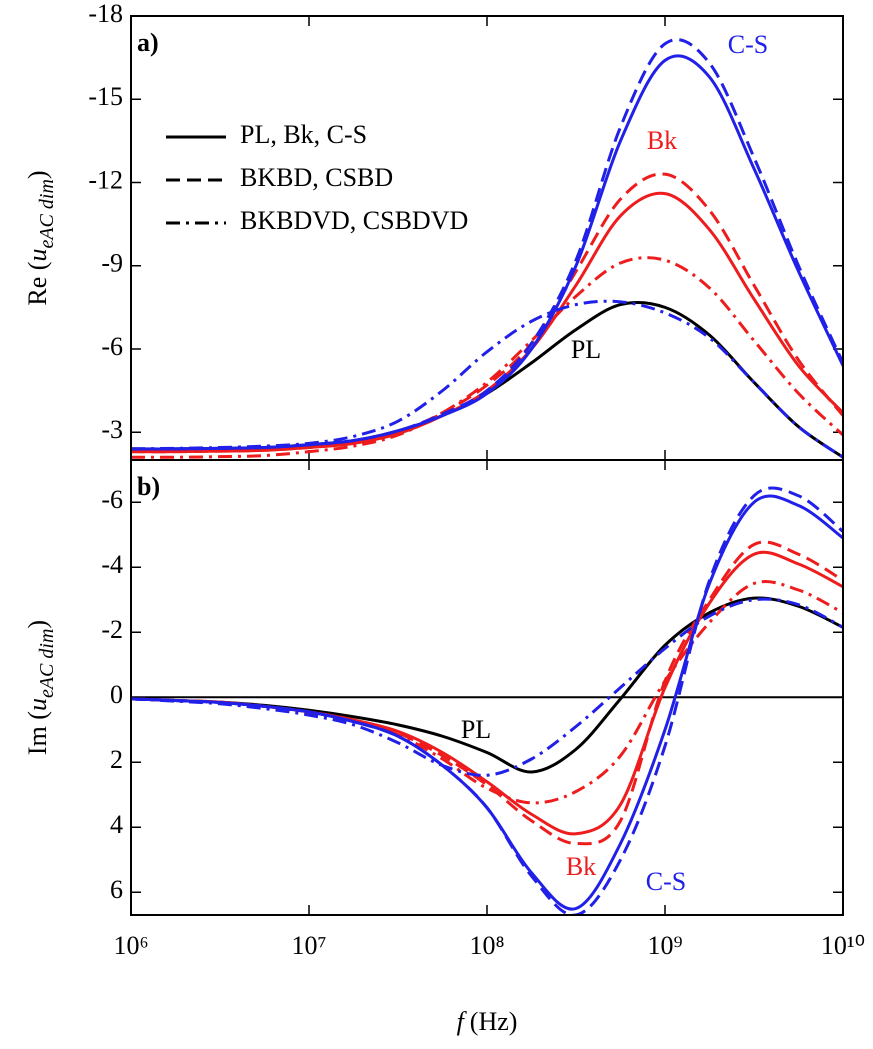 The height and width of the screenshot is (1049, 873). I want to click on y-tick-label: -3, so click(112, 429).